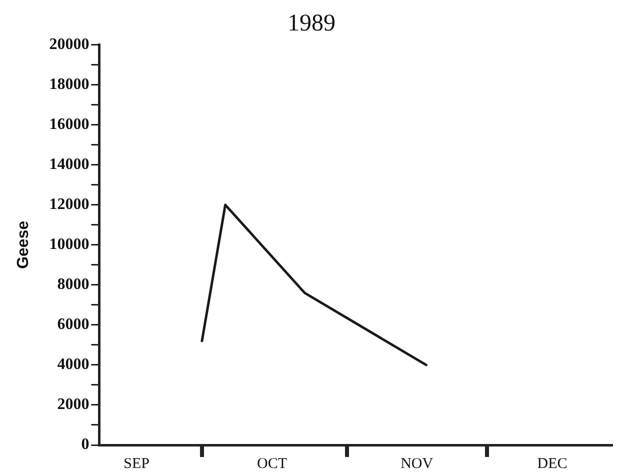 Image resolution: width=617 pixels, height=473 pixels. Describe the element at coordinates (69, 164) in the screenshot. I see `y-tick-label: 14000` at that location.